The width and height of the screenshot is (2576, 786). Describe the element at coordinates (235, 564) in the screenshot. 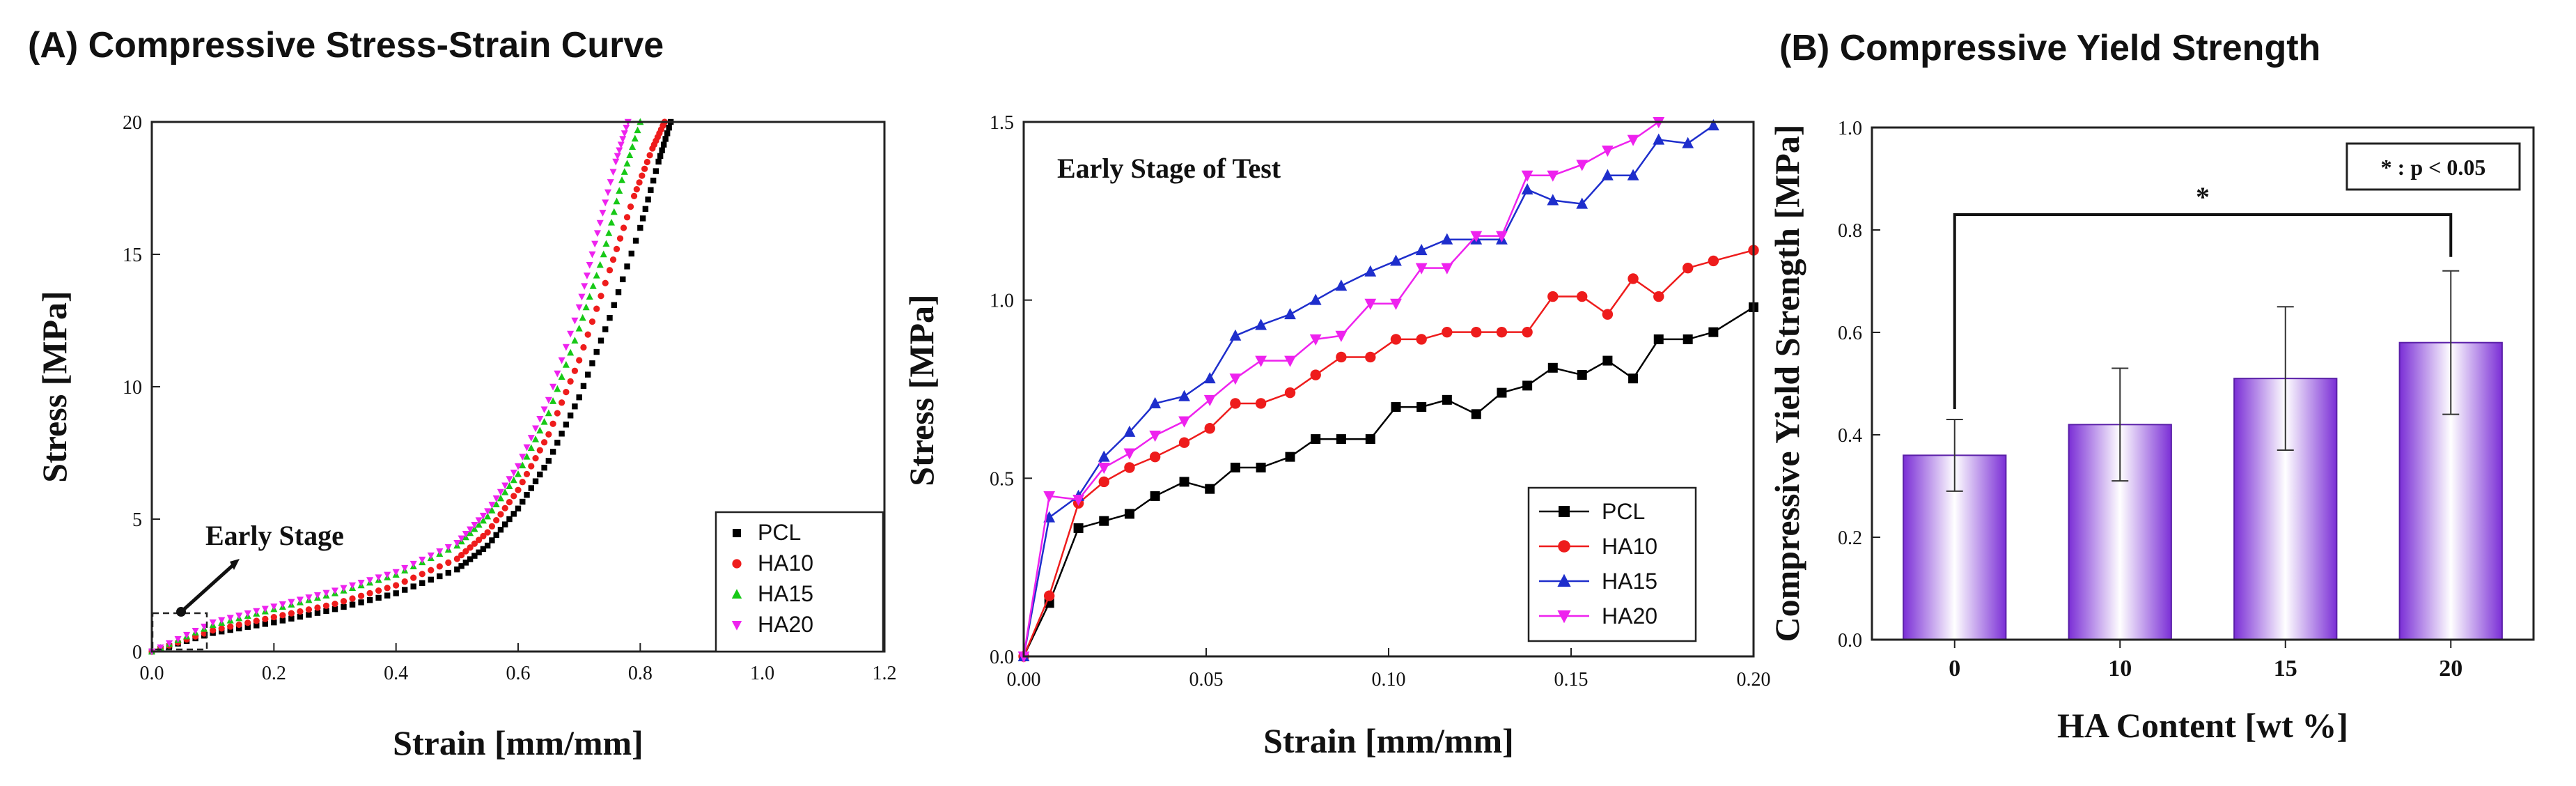

I see `arrow-head-icon` at that location.